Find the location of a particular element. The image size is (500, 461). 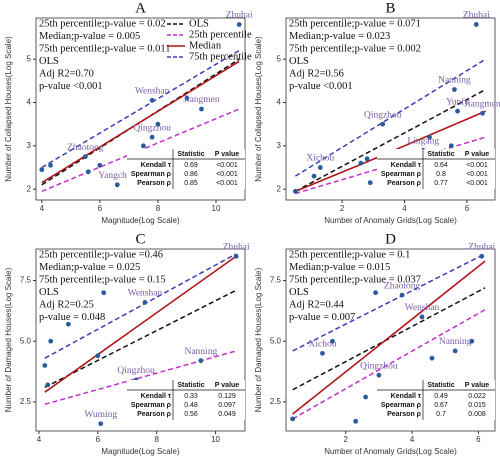

table-cell: 0.8 is located at coordinates (441, 174).